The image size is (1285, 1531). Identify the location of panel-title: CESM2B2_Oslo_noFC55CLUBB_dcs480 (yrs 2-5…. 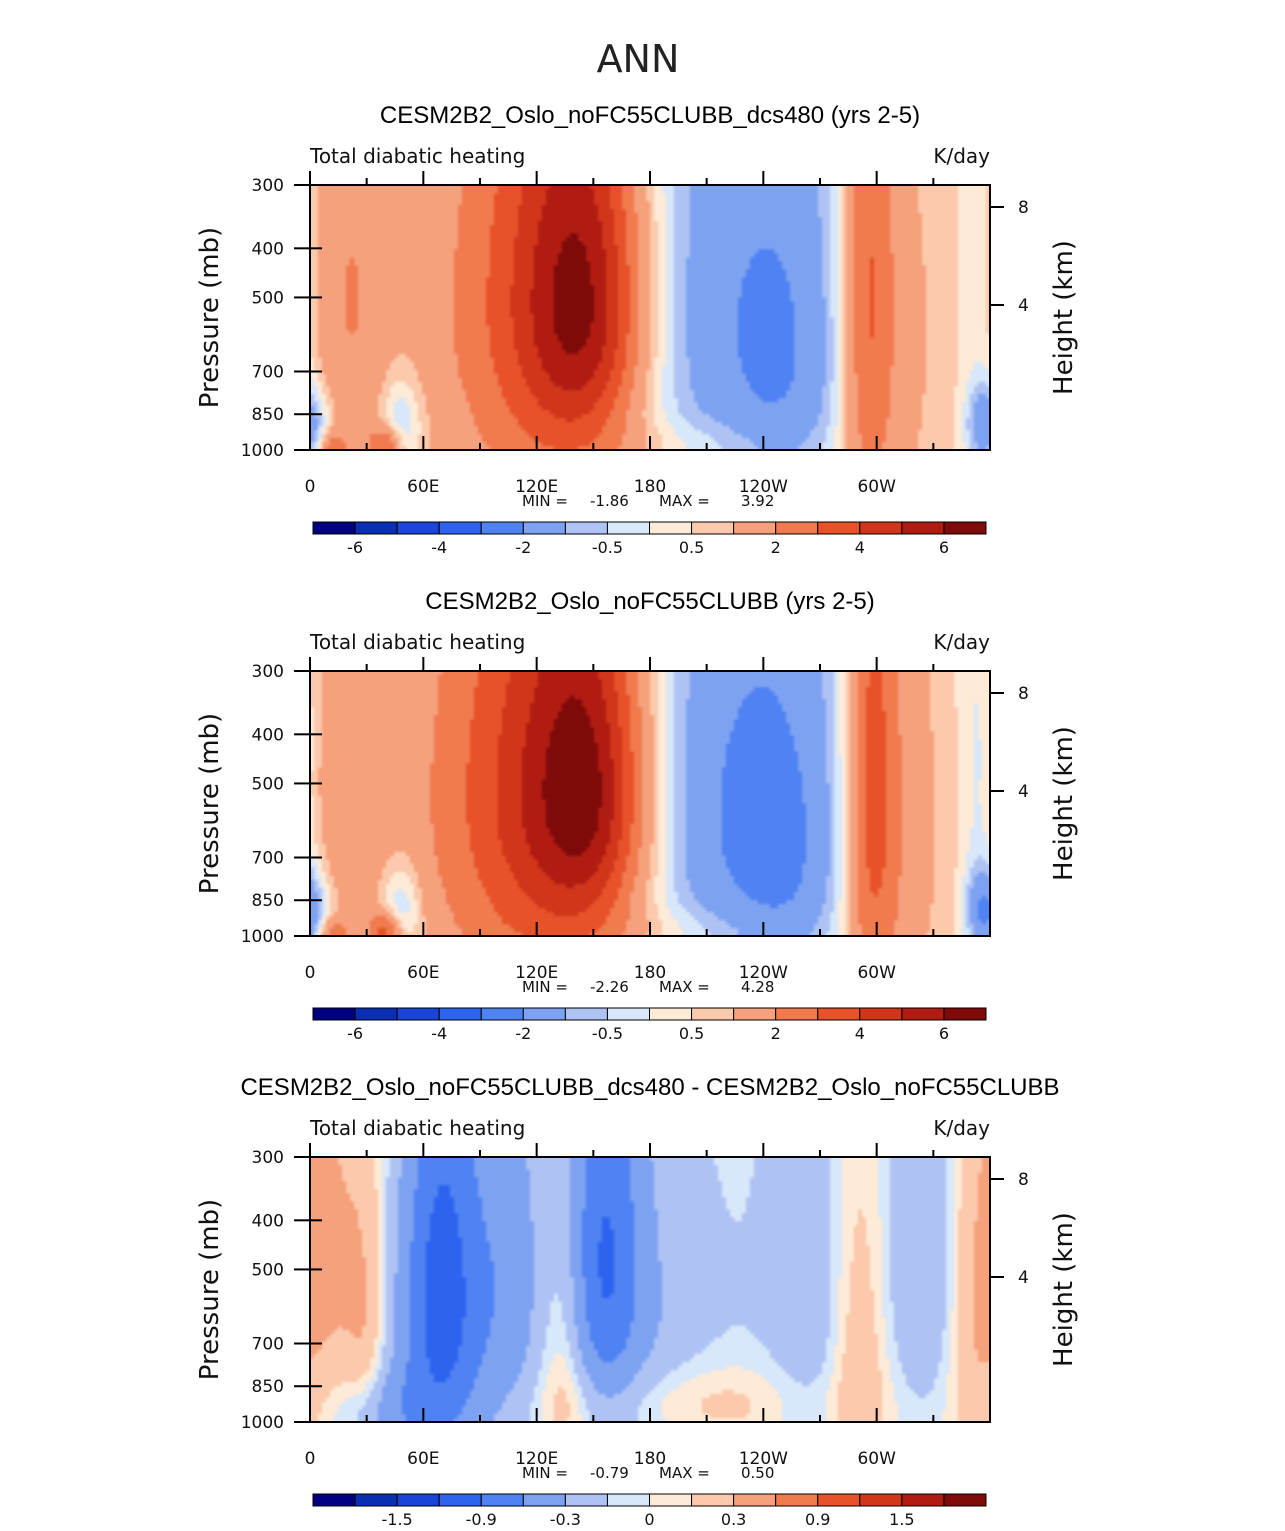
(650, 115).